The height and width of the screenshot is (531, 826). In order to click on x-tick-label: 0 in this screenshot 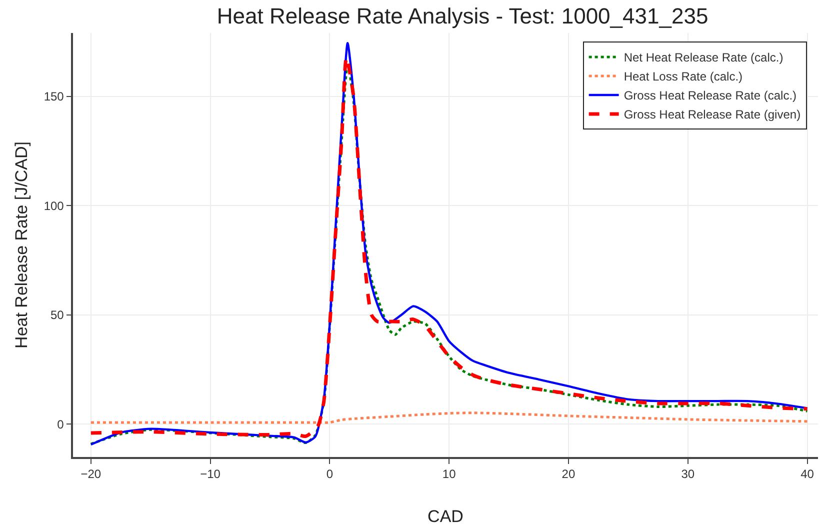, I will do `click(330, 474)`.